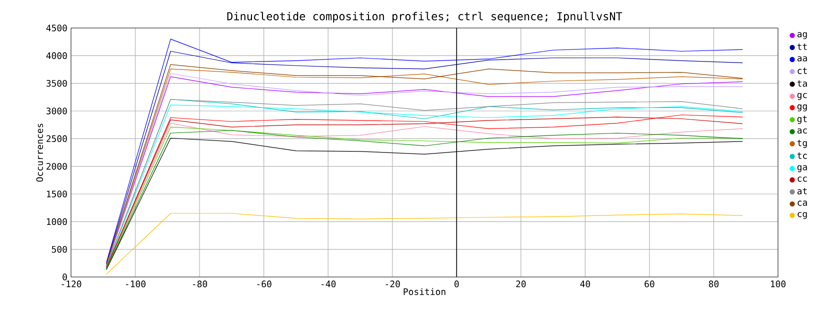  Describe the element at coordinates (802, 47) in the screenshot. I see `legend-label: tt` at that location.